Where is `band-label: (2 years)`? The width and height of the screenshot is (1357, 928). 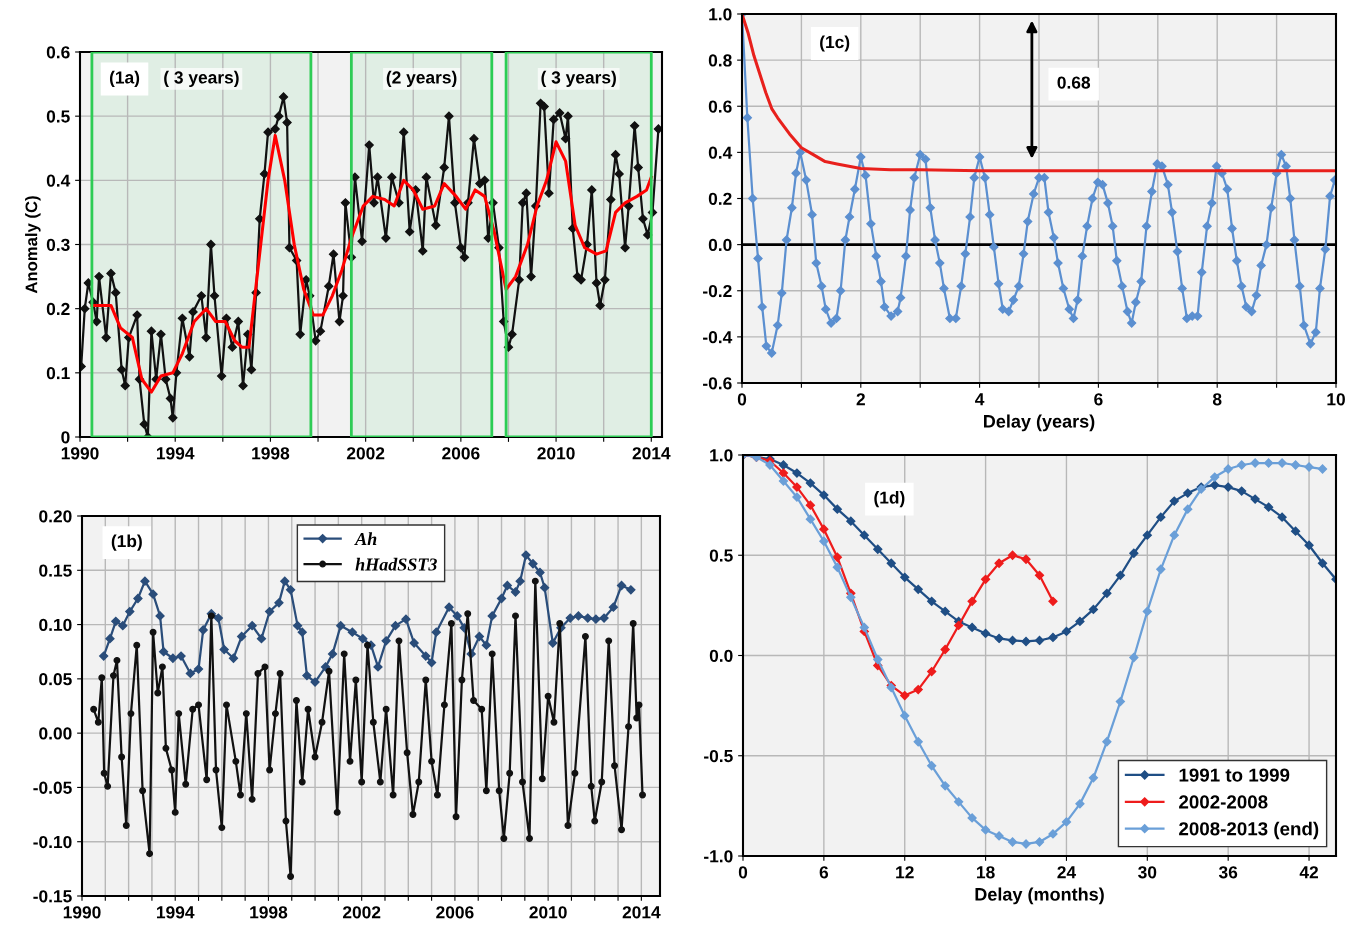
band-label: (2 years) is located at coordinates (421, 79).